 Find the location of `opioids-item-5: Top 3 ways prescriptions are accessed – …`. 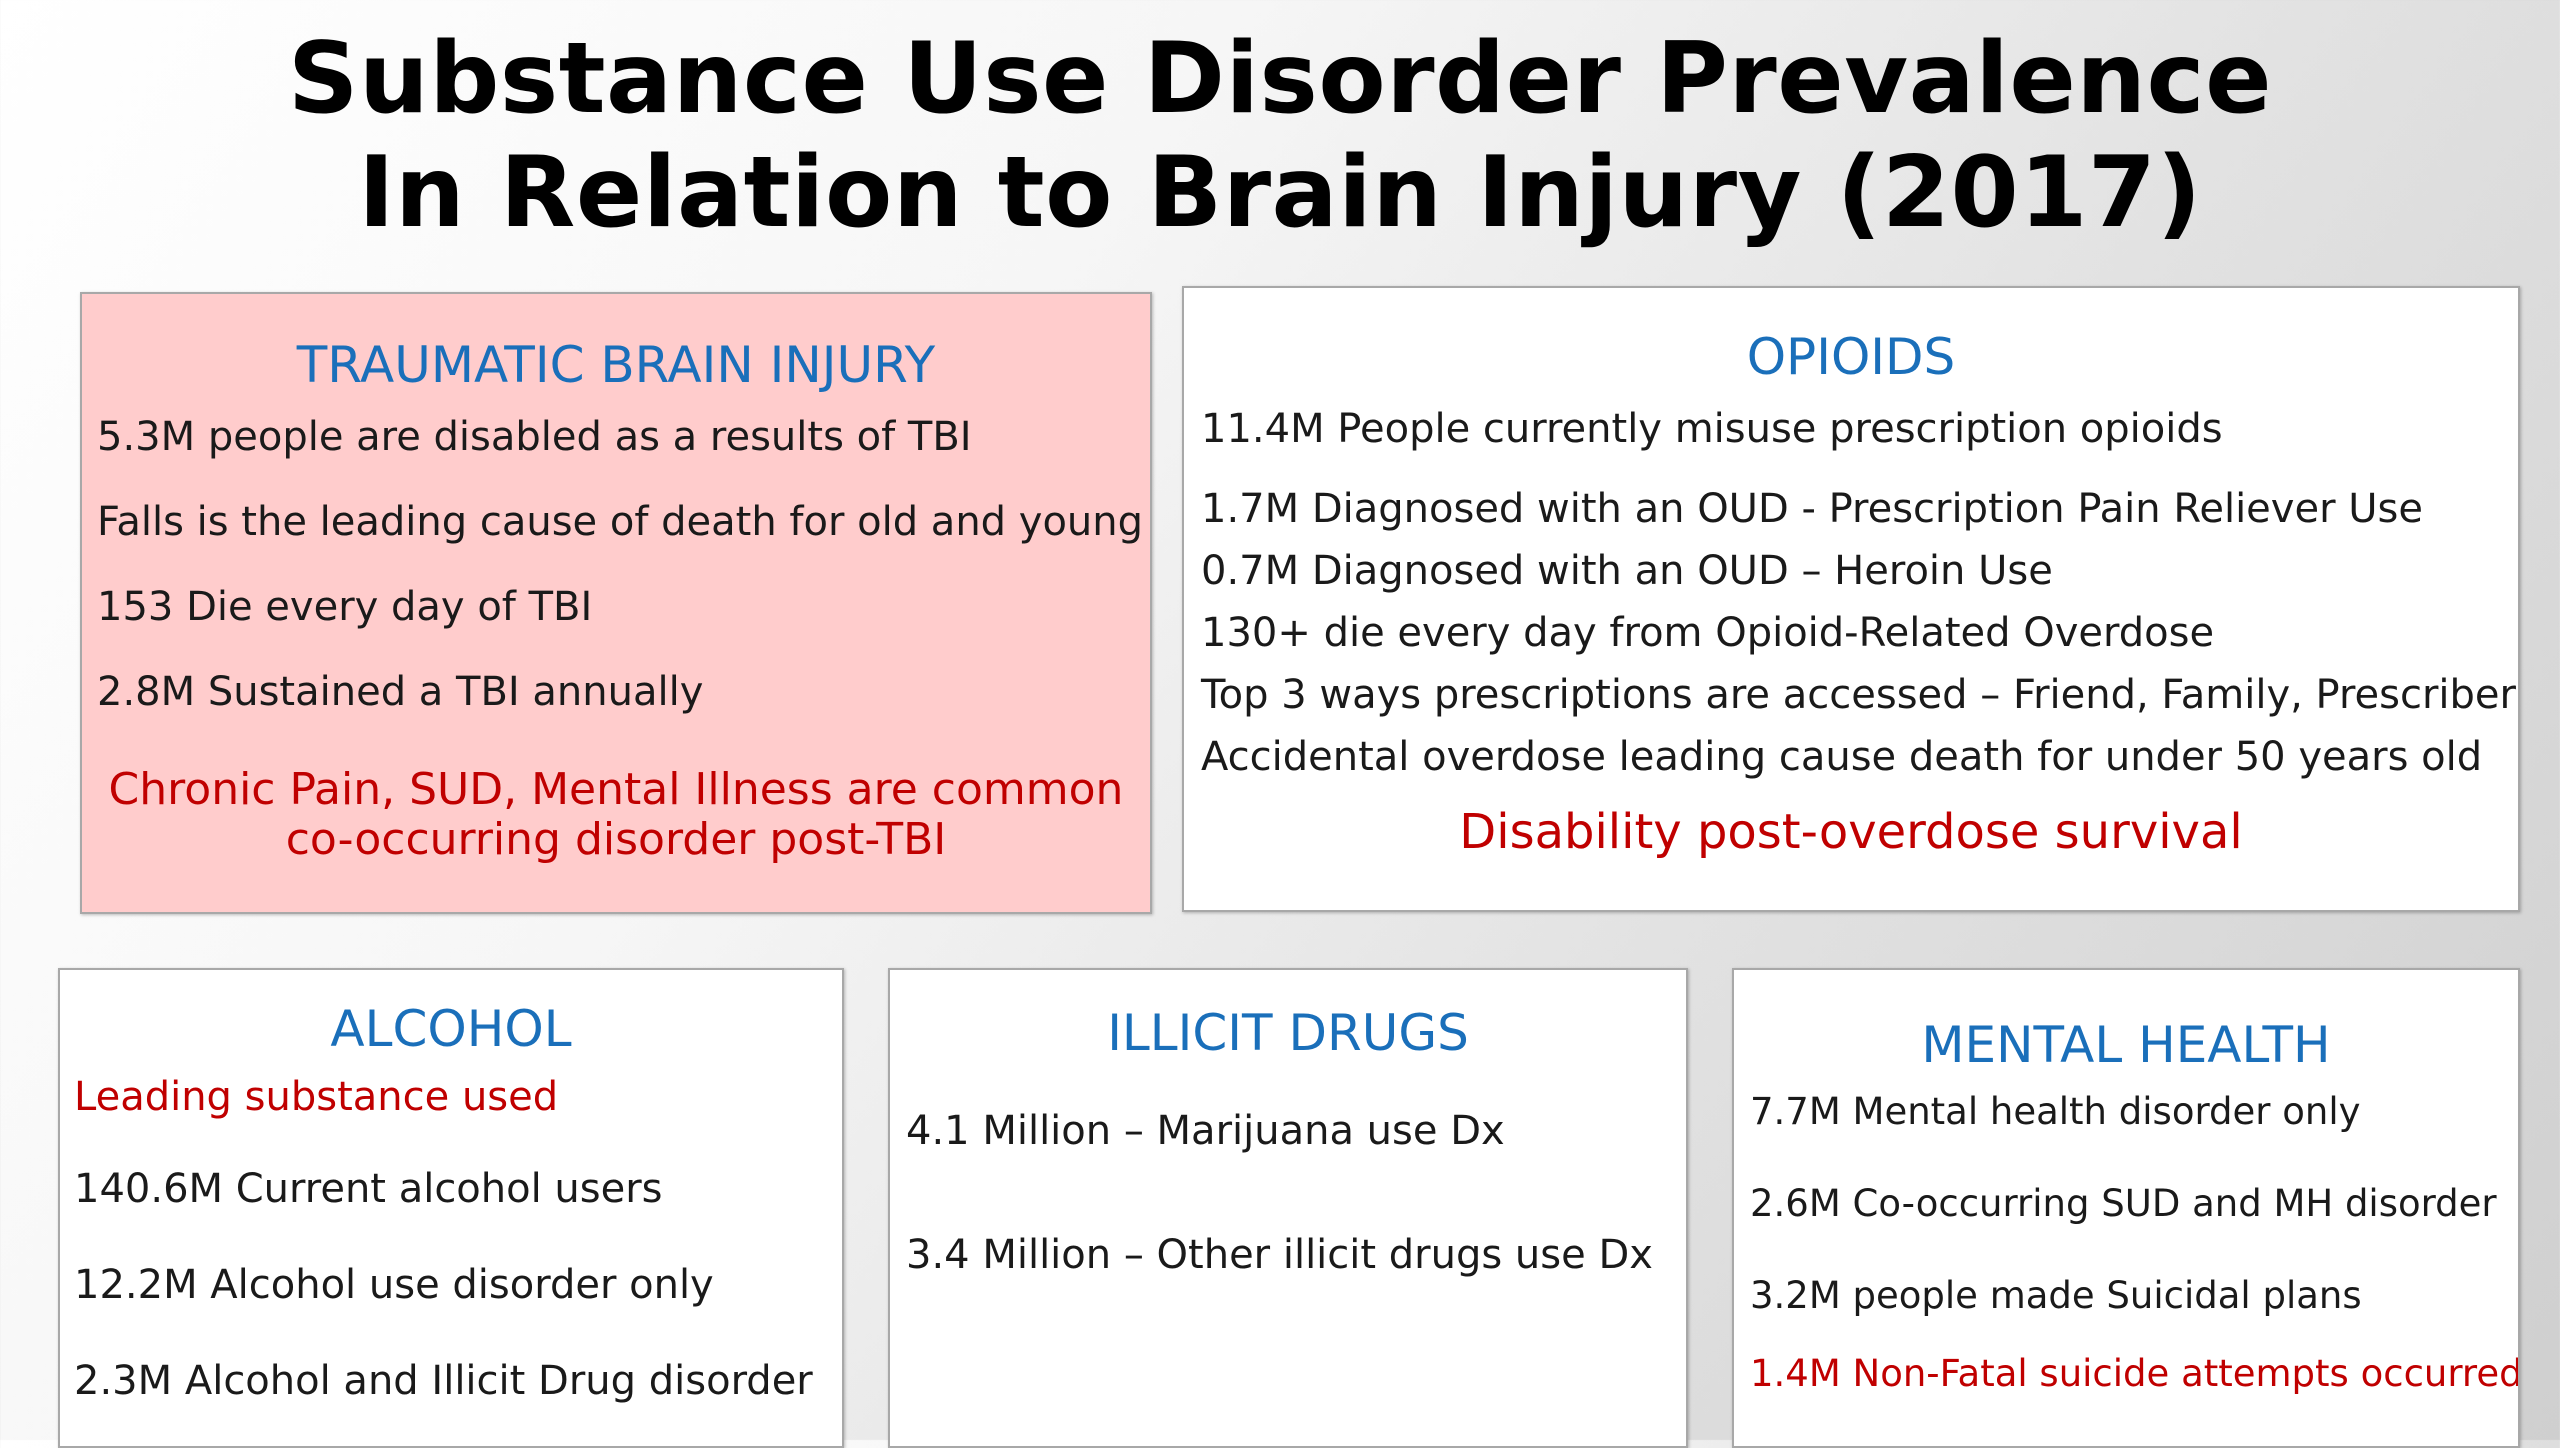

opioids-item-5: Top 3 ways prescriptions are accessed – … is located at coordinates (1858, 695).